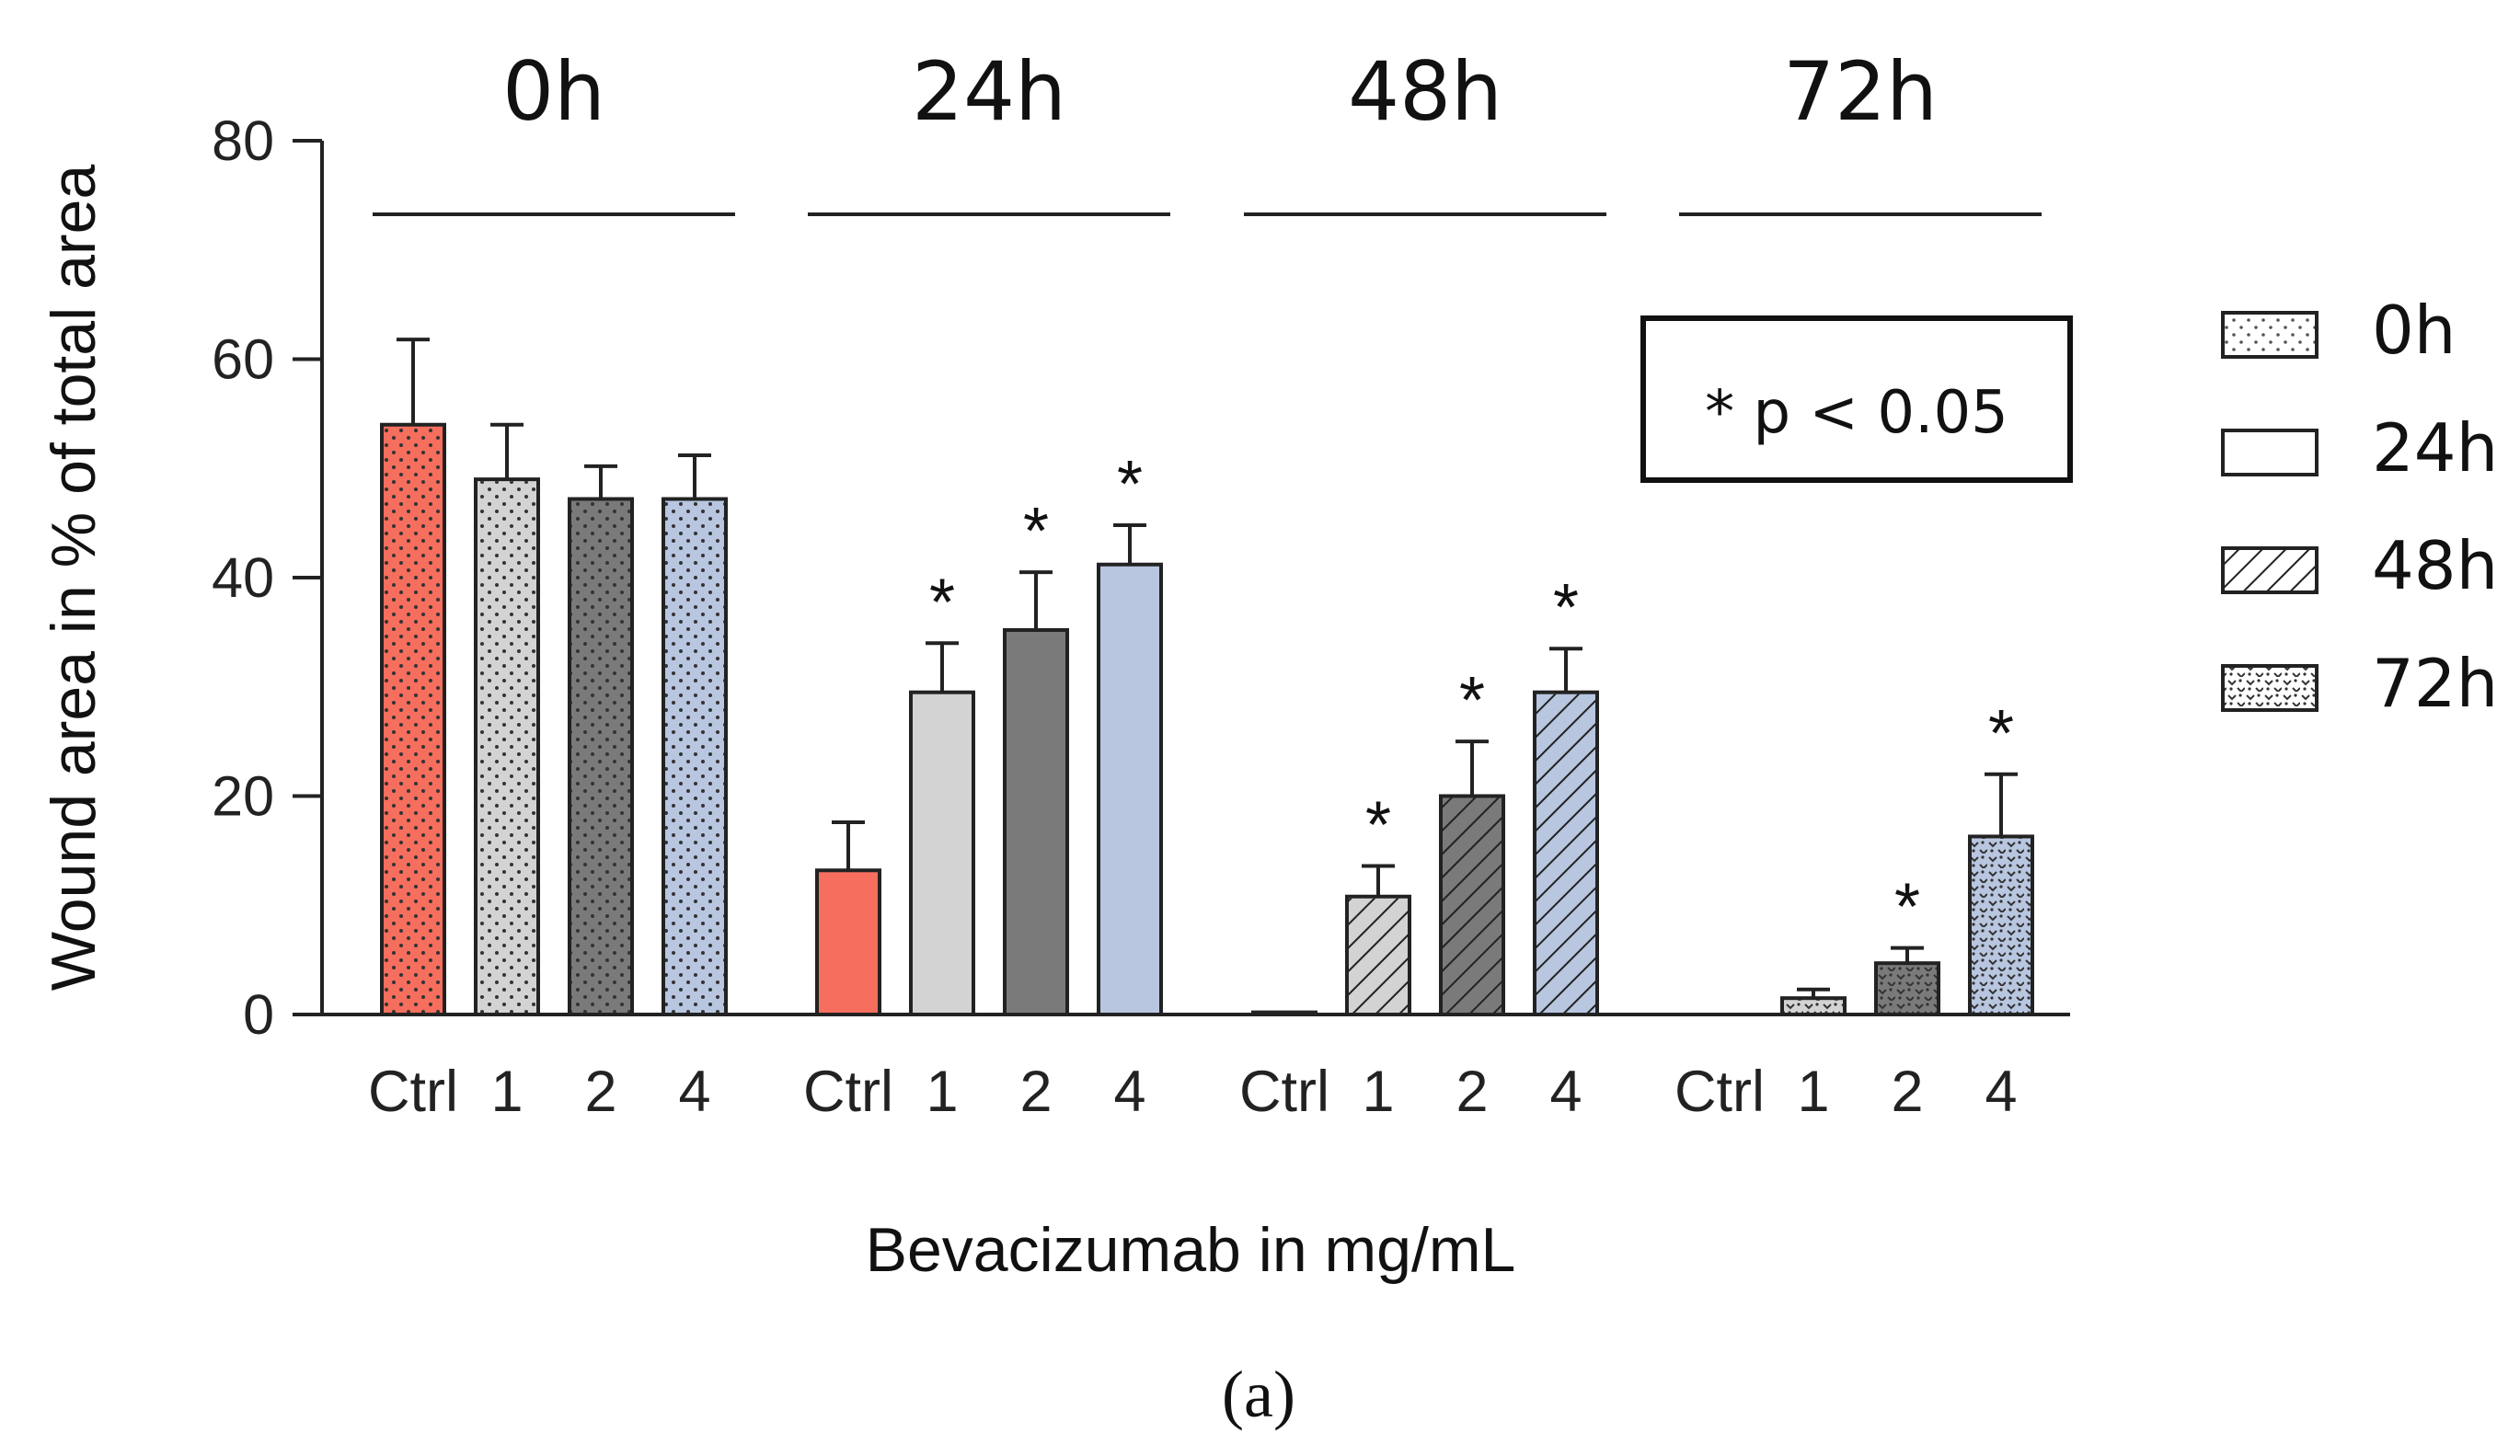 Image resolution: width=2520 pixels, height=1456 pixels. I want to click on significance-star-72h-2: *, so click(1907, 908).